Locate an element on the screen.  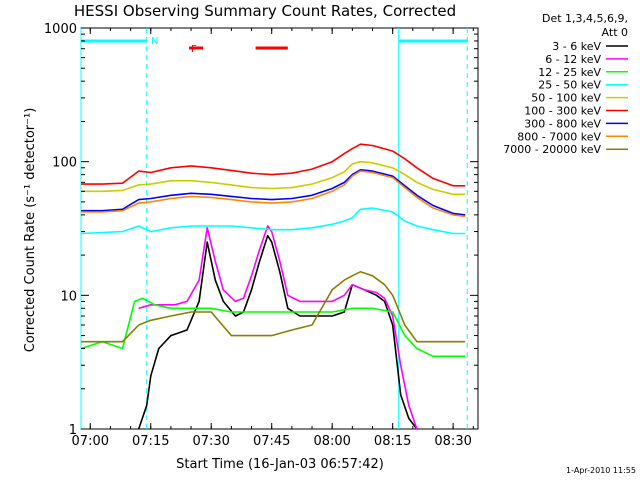
y-tick-label-0: 1 is located at coordinates (73, 430).